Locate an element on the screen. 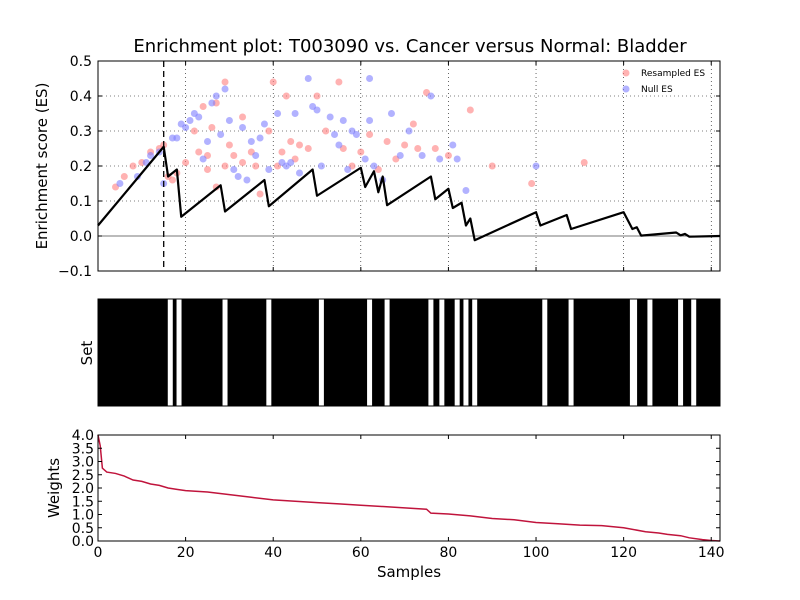 This screenshot has width=800, height=600. scatter-points is located at coordinates (350, 136).